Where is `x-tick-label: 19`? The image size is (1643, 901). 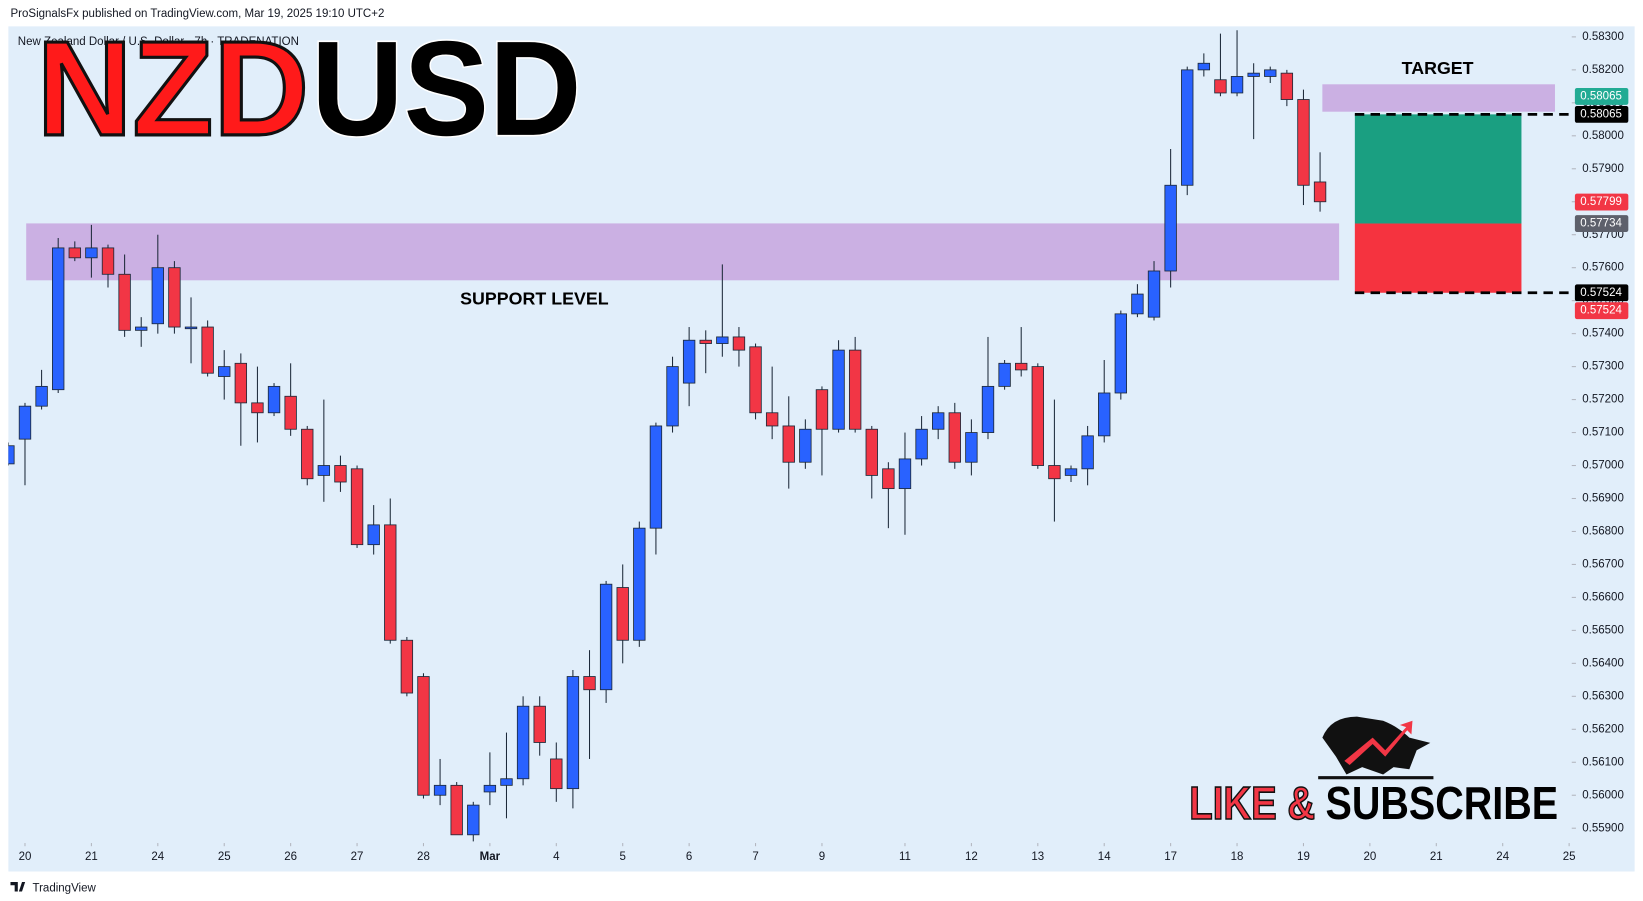
x-tick-label: 19 is located at coordinates (1303, 857).